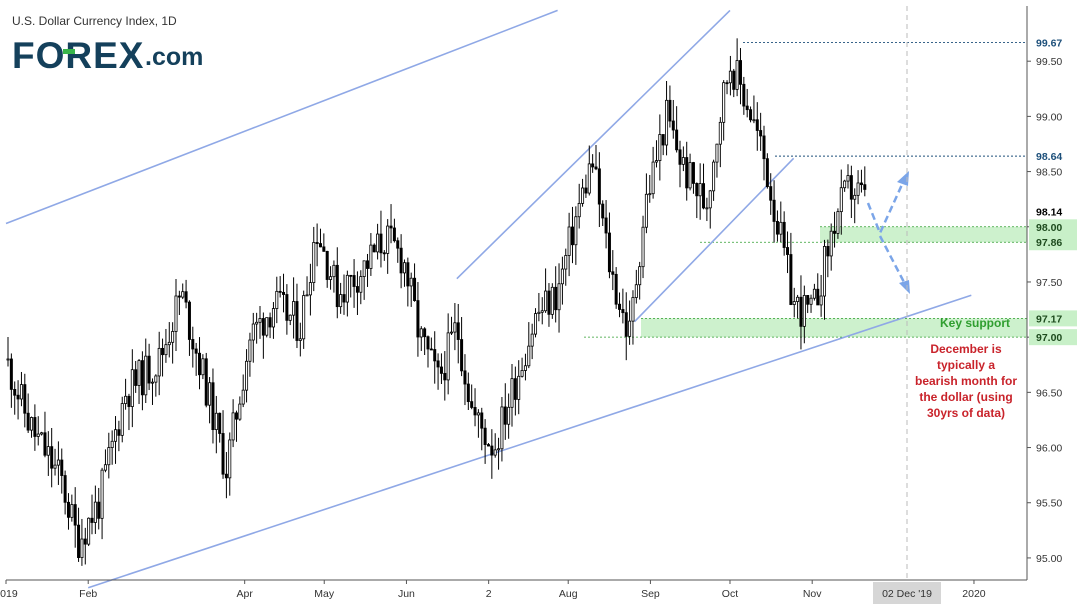 The image size is (1080, 614). Describe the element at coordinates (568, 594) in the screenshot. I see `time-tick-label: Aug` at that location.